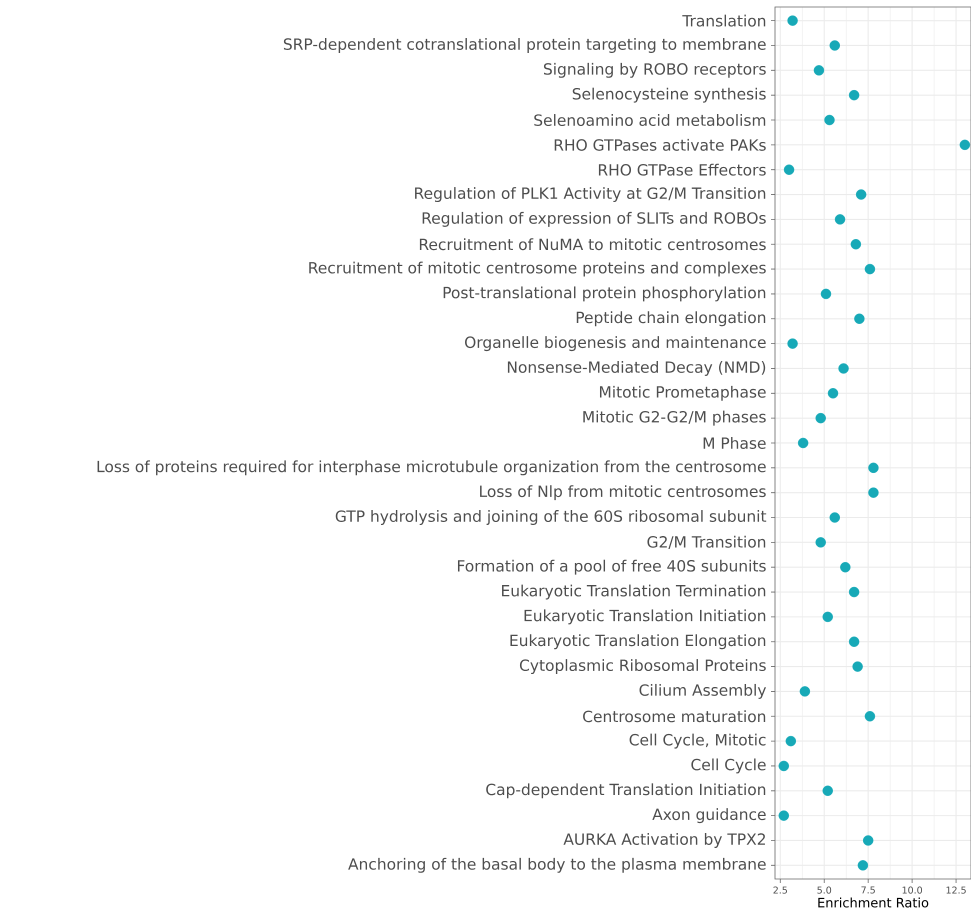 The width and height of the screenshot is (971, 921). What do you see at coordinates (612, 567) in the screenshot?
I see `y-tick-label: Formation of a pool of free 40S subunits` at bounding box center [612, 567].